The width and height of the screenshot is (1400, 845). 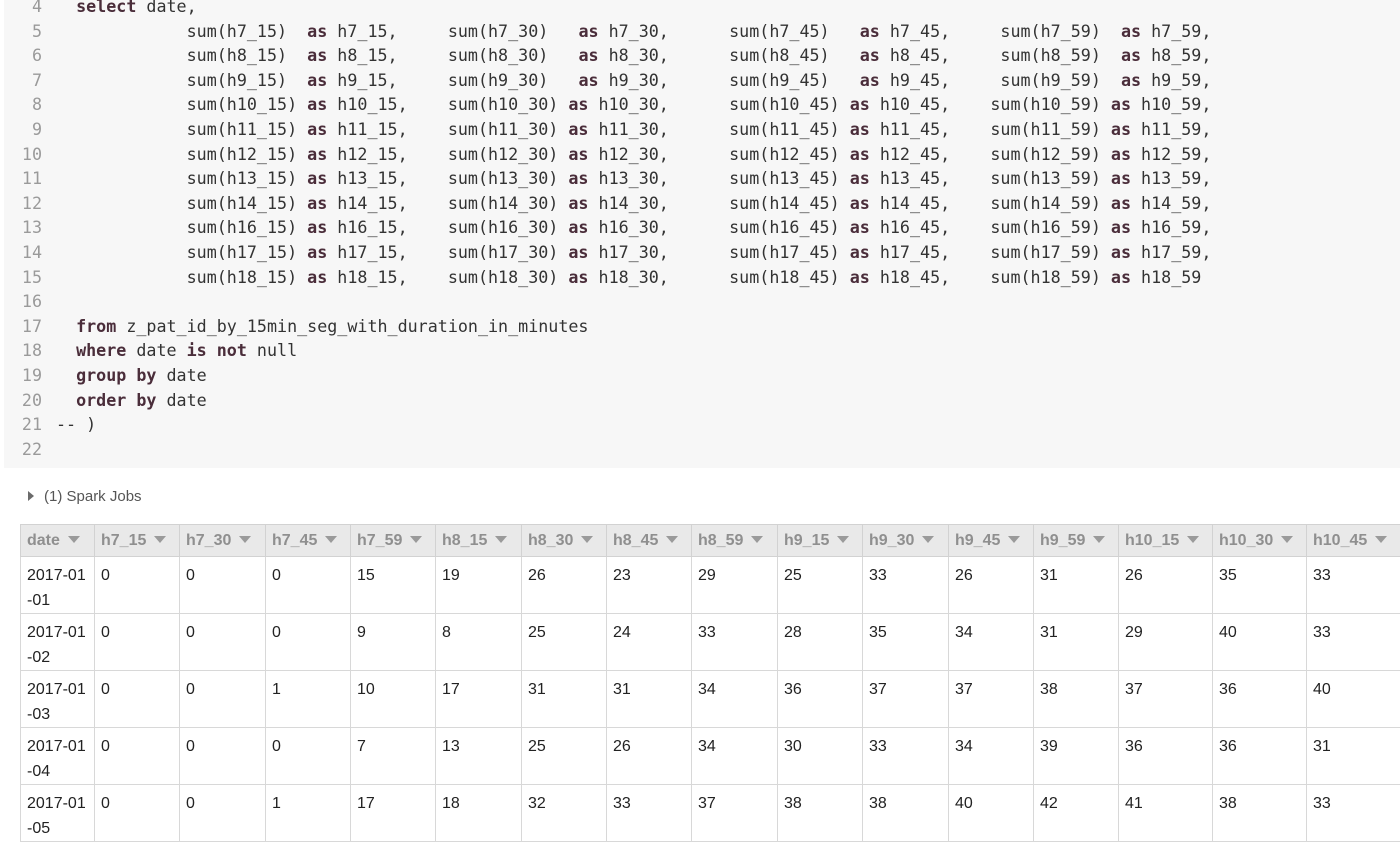 I want to click on code-token: sum(h16_15), so click(x=182, y=227).